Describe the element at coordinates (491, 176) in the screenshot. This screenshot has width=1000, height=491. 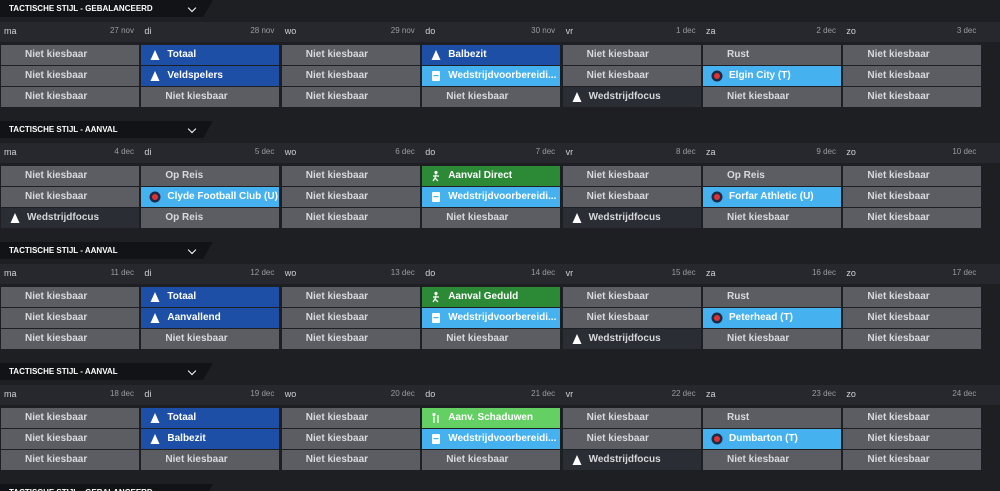
I see `schedule-cell: Aanval Direct` at that location.